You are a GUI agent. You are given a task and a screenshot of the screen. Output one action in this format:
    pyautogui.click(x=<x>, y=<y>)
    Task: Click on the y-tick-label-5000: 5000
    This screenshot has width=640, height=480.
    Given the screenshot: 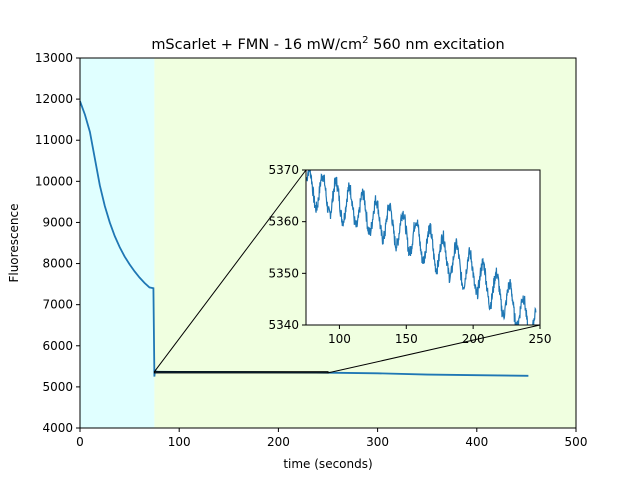 What is the action you would take?
    pyautogui.click(x=57, y=387)
    